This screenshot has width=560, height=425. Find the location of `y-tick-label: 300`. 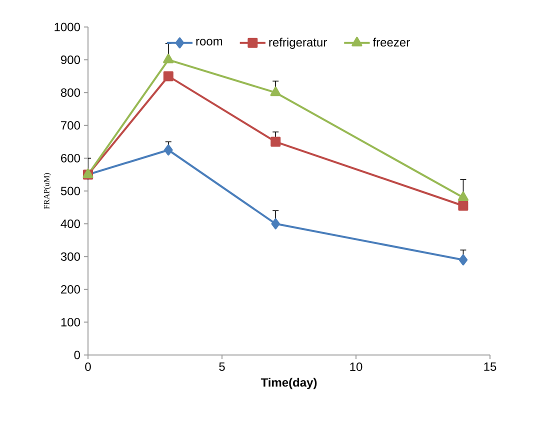

y-tick-label: 300 is located at coordinates (70, 256).